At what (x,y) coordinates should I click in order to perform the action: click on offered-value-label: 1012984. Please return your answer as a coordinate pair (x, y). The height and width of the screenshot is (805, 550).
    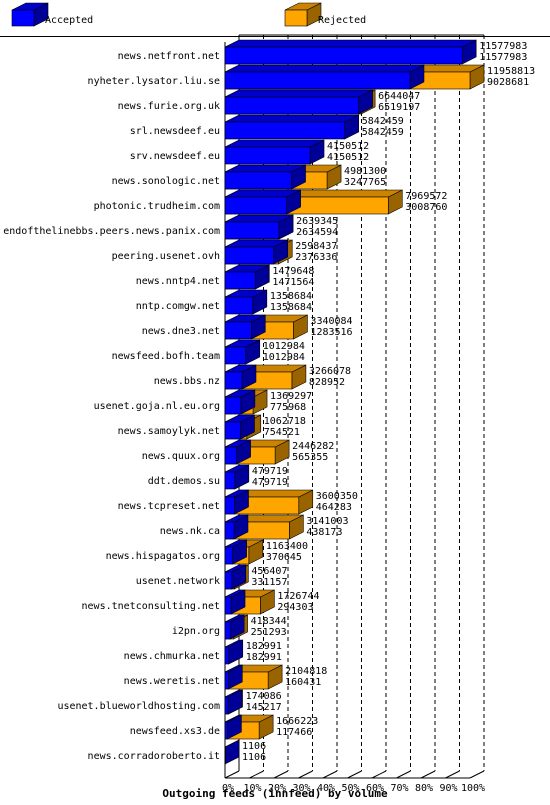
    Looking at the image, I should click on (284, 346).